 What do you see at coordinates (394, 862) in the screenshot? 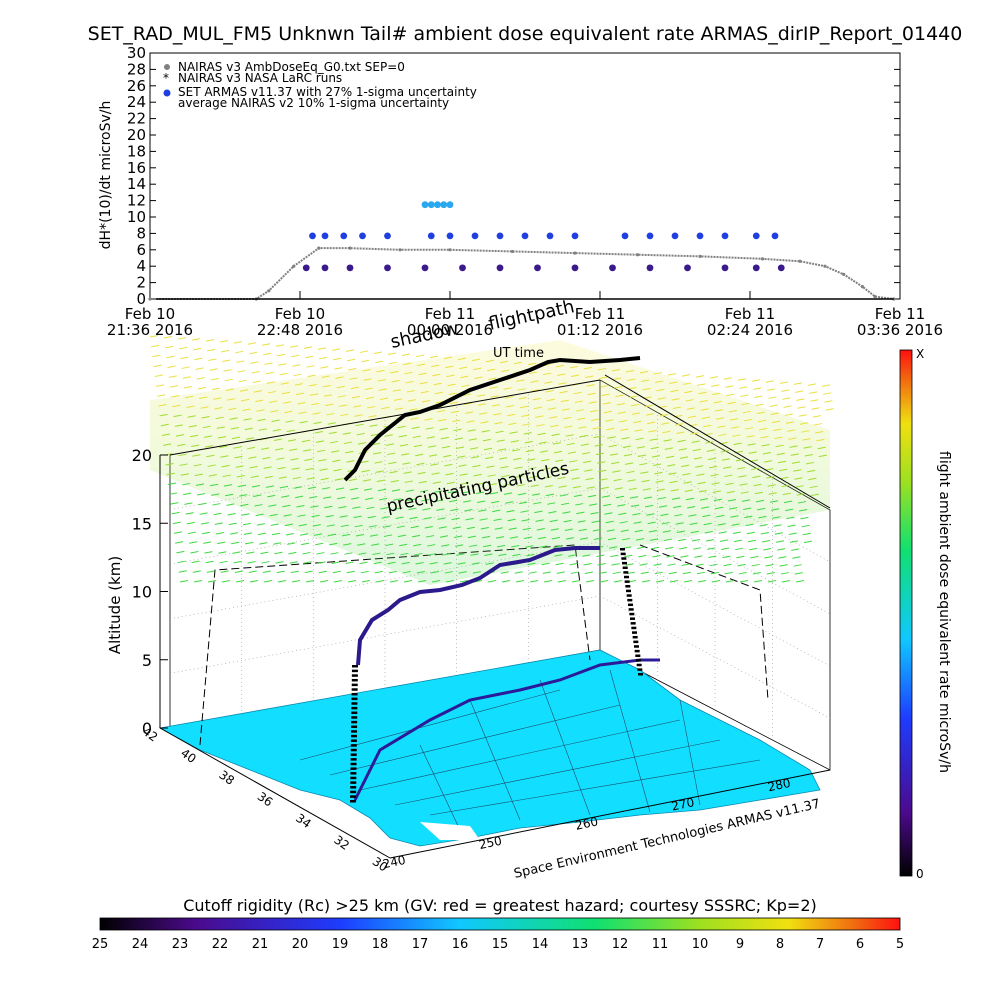
I see `lon-tick-label: 240` at bounding box center [394, 862].